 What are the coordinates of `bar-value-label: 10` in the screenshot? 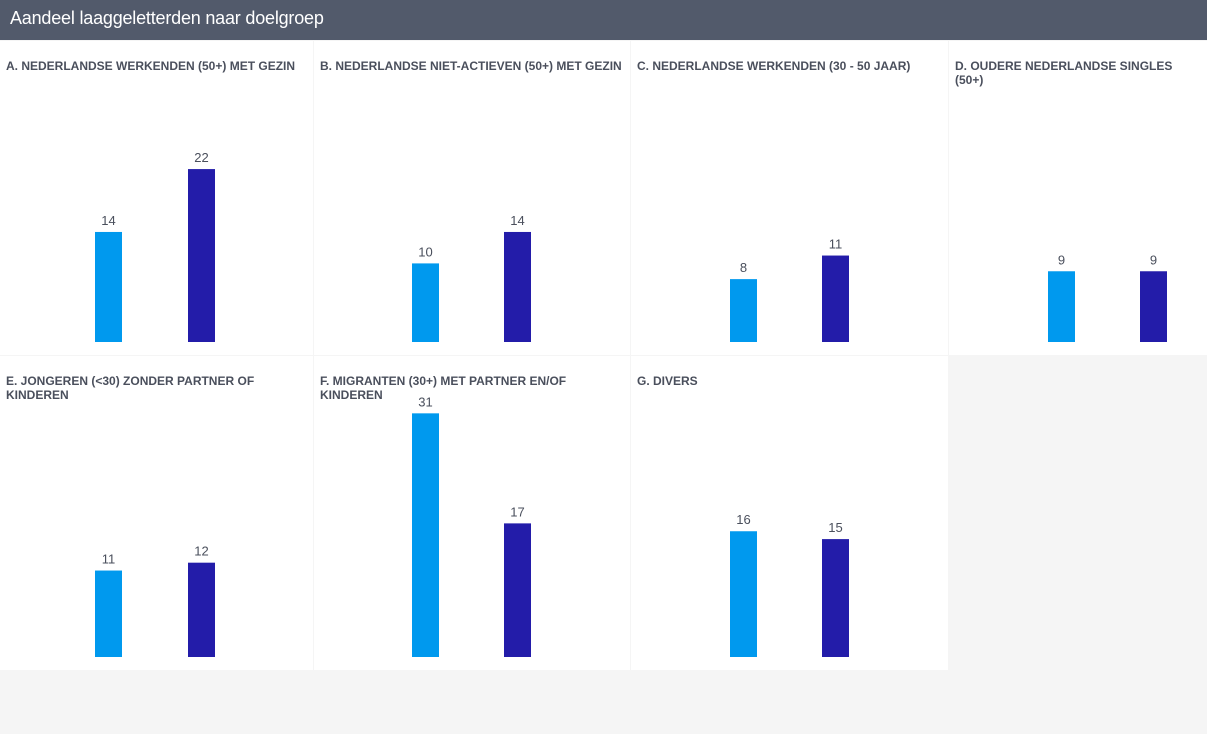 It's located at (425, 251).